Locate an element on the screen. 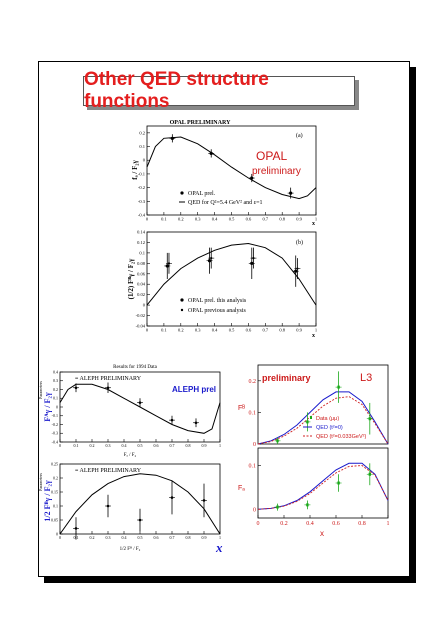 Image resolution: width=446 pixels, height=631 pixels. opal-top-points is located at coordinates (231, 166).